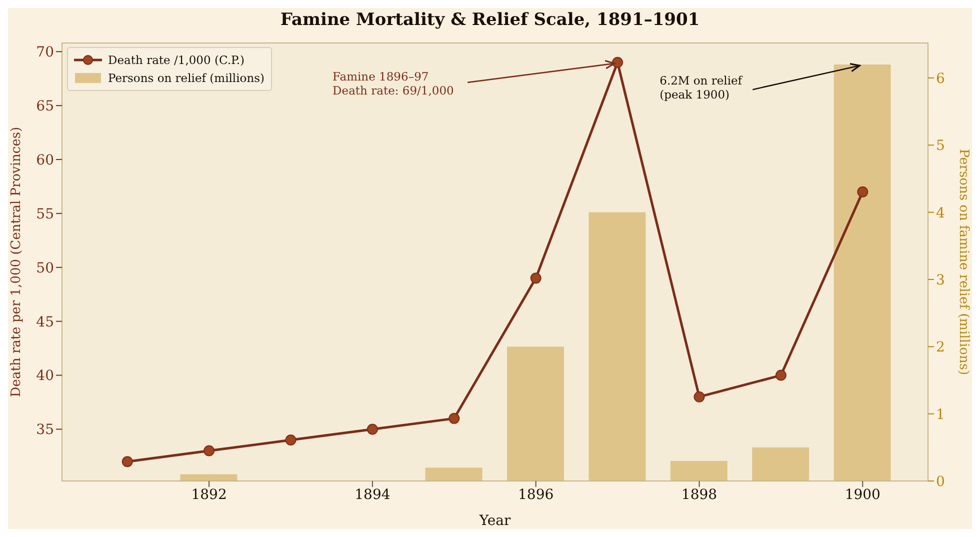 The width and height of the screenshot is (980, 537). Describe the element at coordinates (45, 106) in the screenshot. I see `y-tick-label: 65` at that location.